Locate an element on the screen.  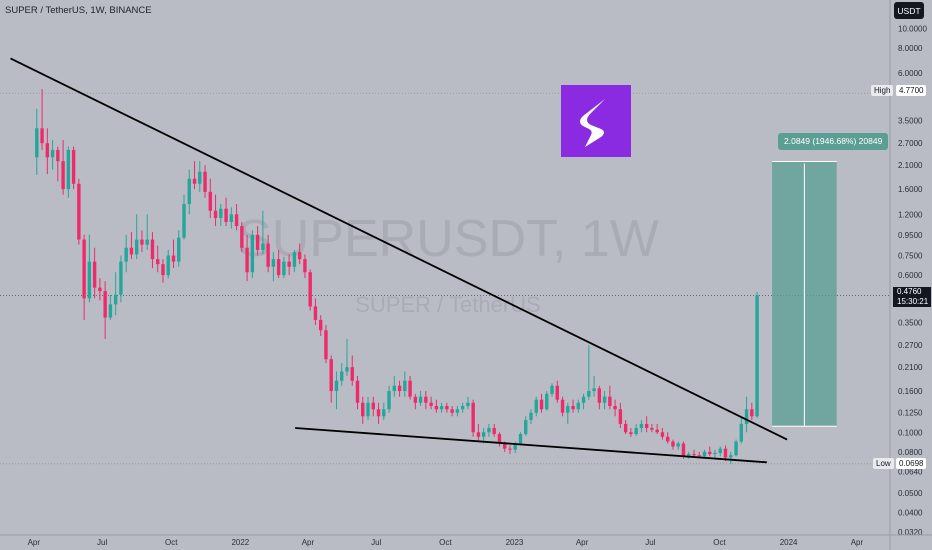
time-tick-label: Oct is located at coordinates (445, 542).